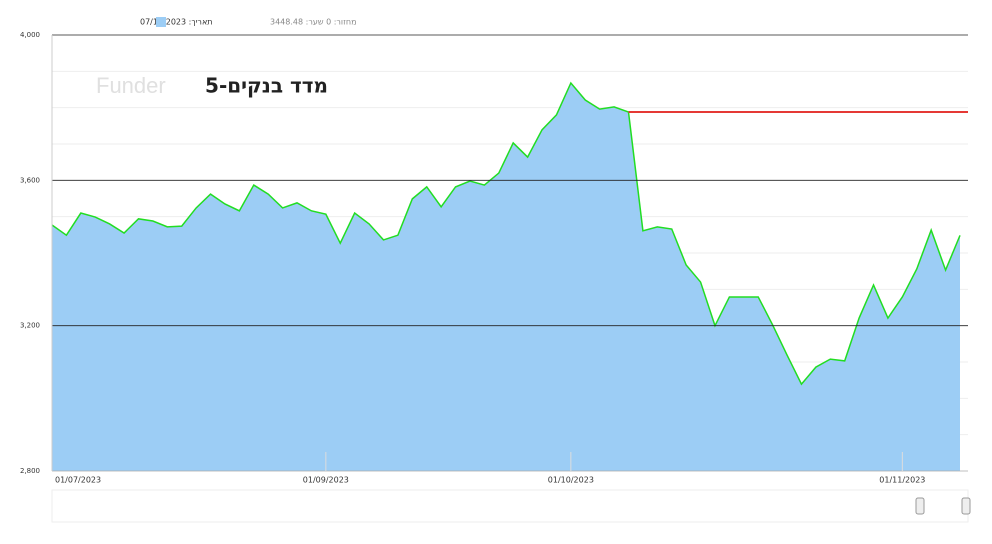  I want to click on legend-swatch, so click(161, 22).